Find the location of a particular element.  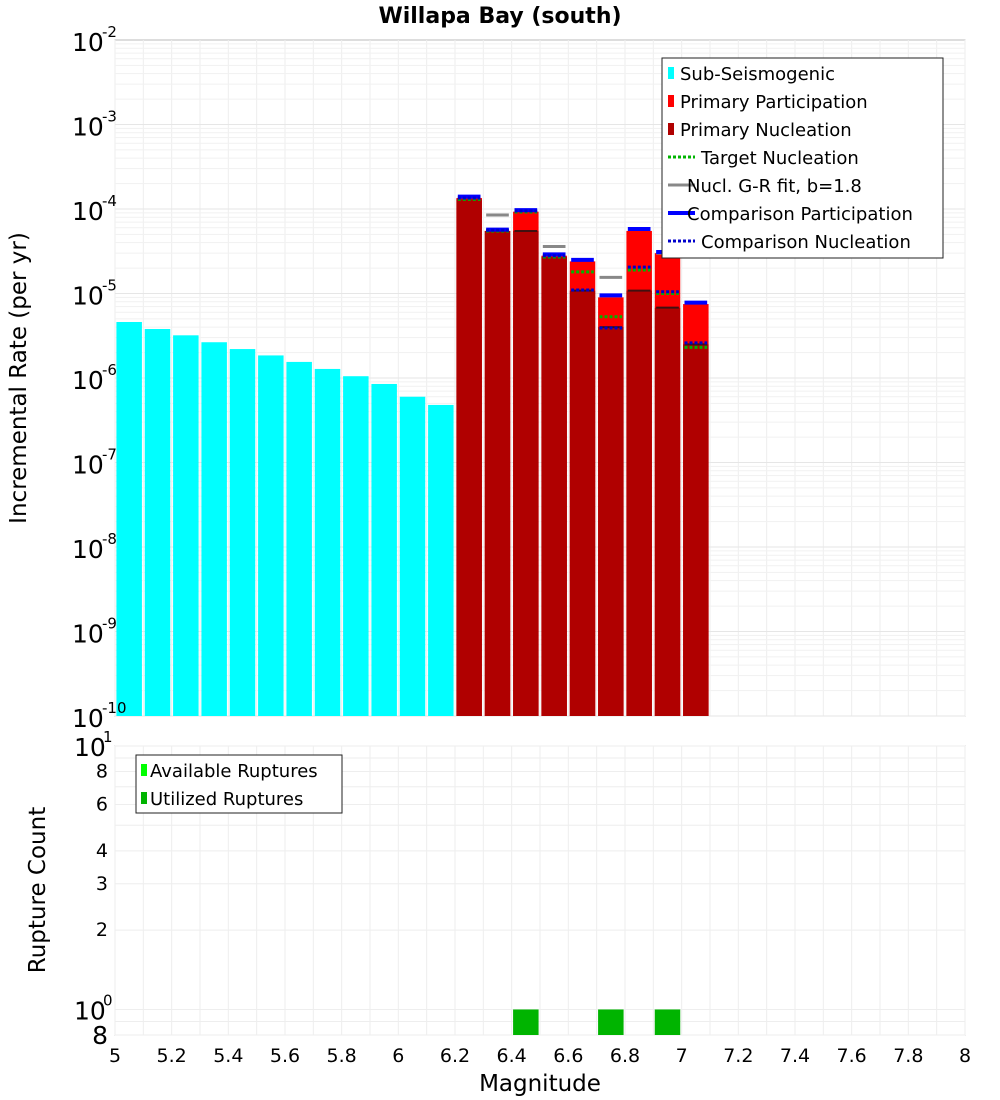

rate-y-ticks: 10-210-310-410-510-610-710-810-910-10 is located at coordinates (99, 378).